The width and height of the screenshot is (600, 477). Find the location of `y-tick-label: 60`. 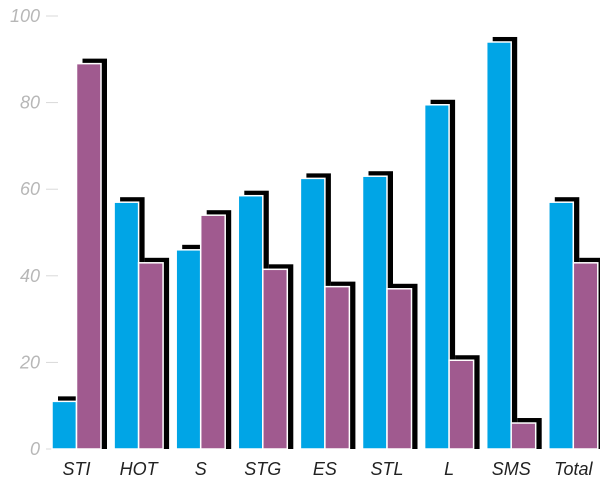

y-tick-label: 60 is located at coordinates (30, 189).